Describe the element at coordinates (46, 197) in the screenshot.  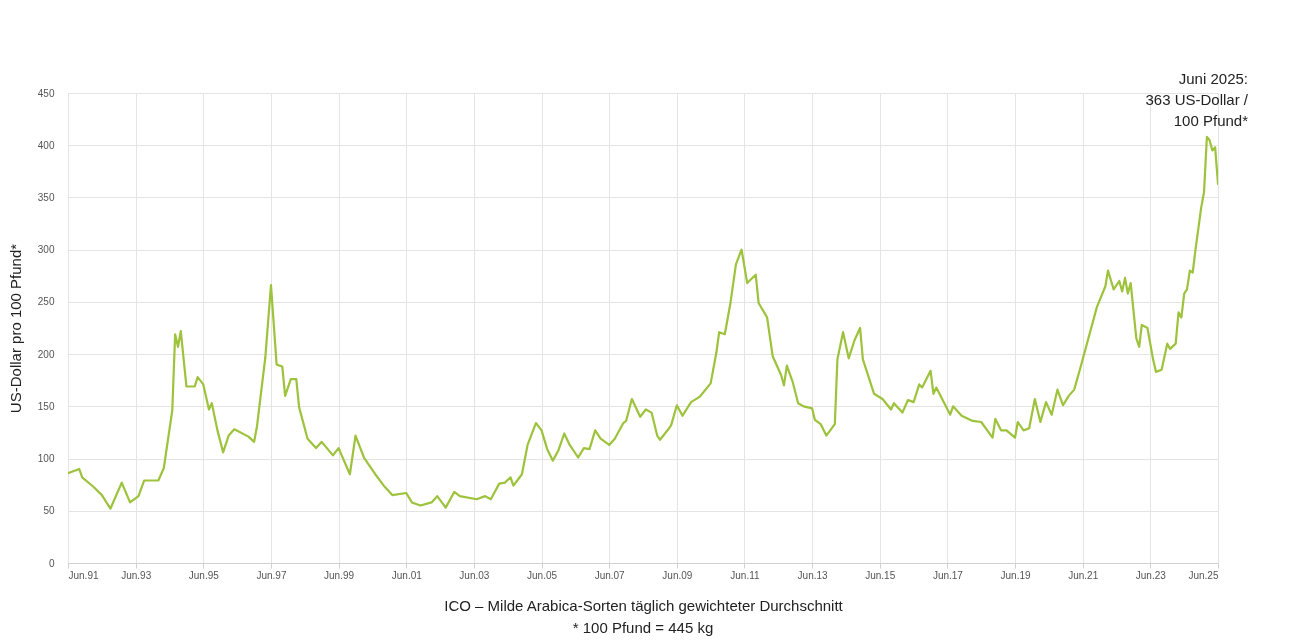
I see `y-tick-label: 350` at that location.